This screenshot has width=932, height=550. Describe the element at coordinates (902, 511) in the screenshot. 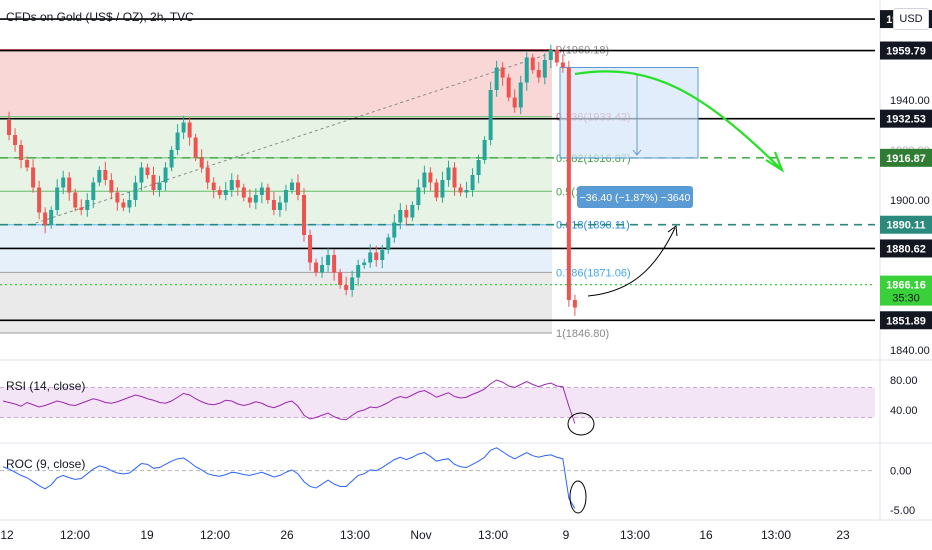

I see `roc-tick: -5.00` at that location.